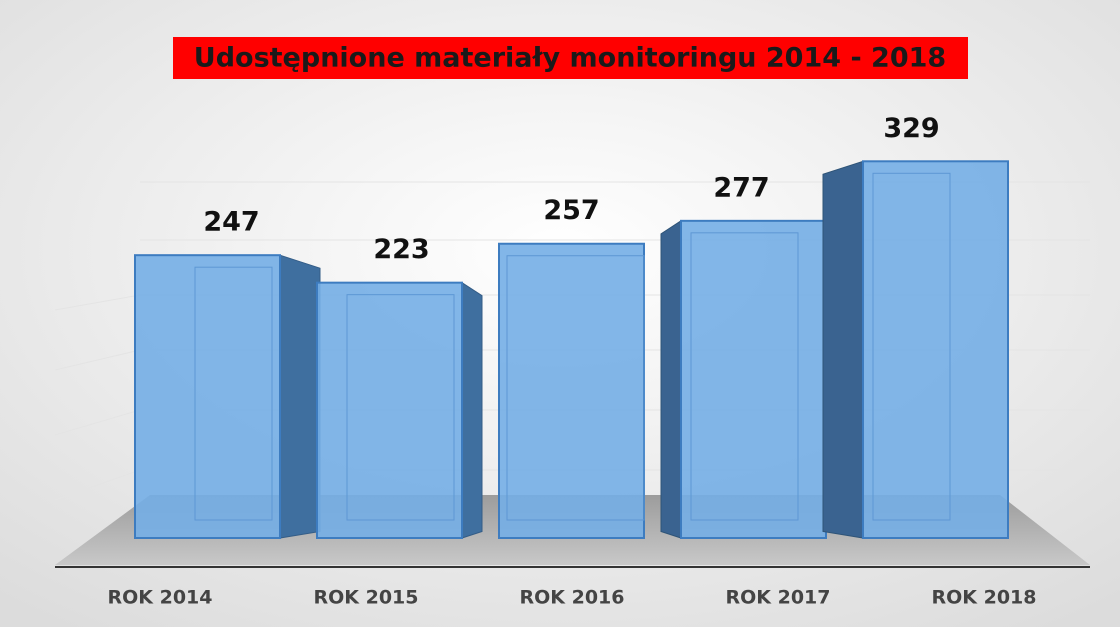 This screenshot has height=627, width=1120. What do you see at coordinates (159, 598) in the screenshot?
I see `x-tick-label: ROK 2014` at bounding box center [159, 598].